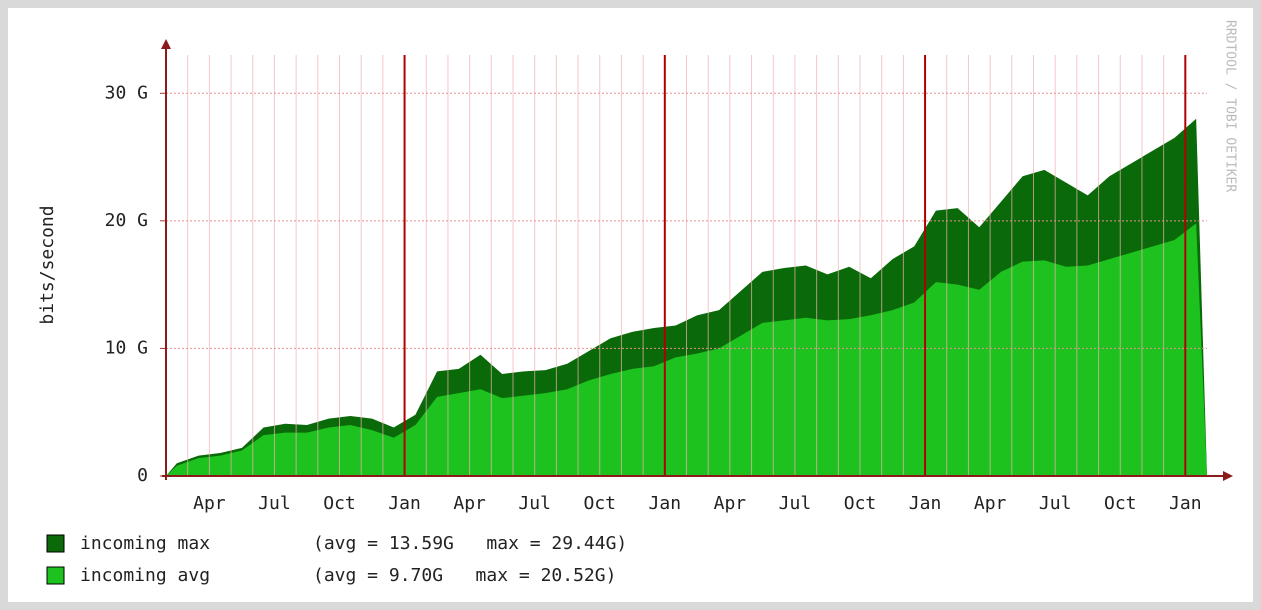 This screenshot has width=1261, height=610. What do you see at coordinates (145, 575) in the screenshot?
I see `legend-label: incoming avg` at bounding box center [145, 575].